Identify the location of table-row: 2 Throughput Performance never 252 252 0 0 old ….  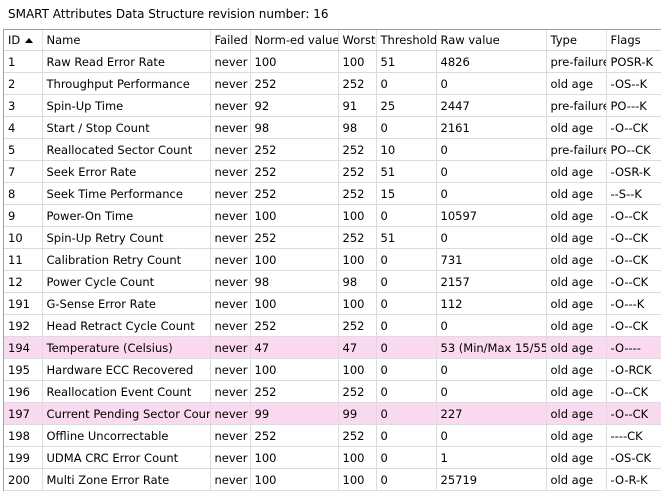
(332, 83).